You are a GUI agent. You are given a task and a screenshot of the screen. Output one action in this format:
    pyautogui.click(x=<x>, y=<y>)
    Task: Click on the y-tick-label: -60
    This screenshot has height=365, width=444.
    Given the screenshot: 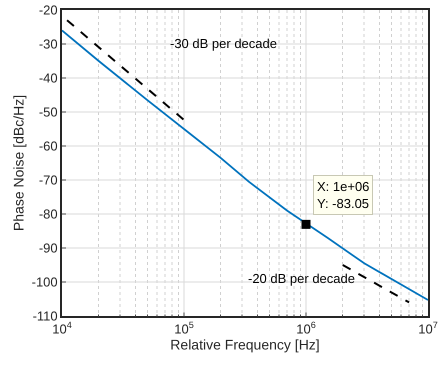 What is the action you would take?
    pyautogui.click(x=48, y=146)
    